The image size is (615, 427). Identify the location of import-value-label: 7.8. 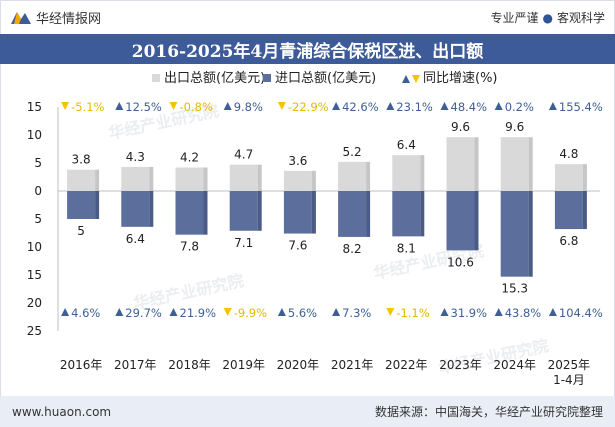
(189, 247).